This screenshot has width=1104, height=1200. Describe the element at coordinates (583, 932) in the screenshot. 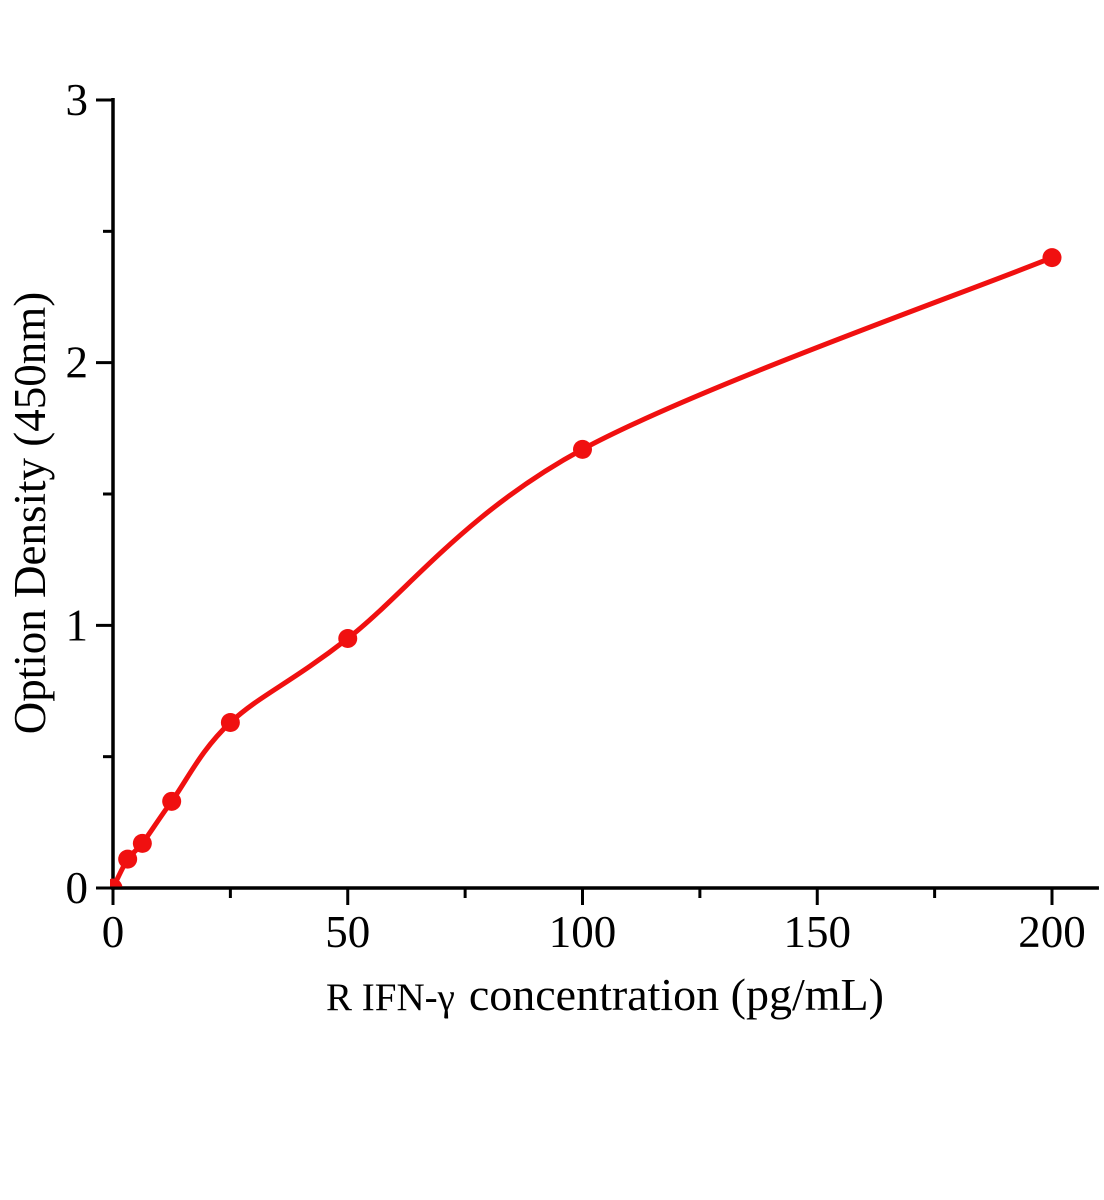

I see `x-tick-label-100: 100` at that location.